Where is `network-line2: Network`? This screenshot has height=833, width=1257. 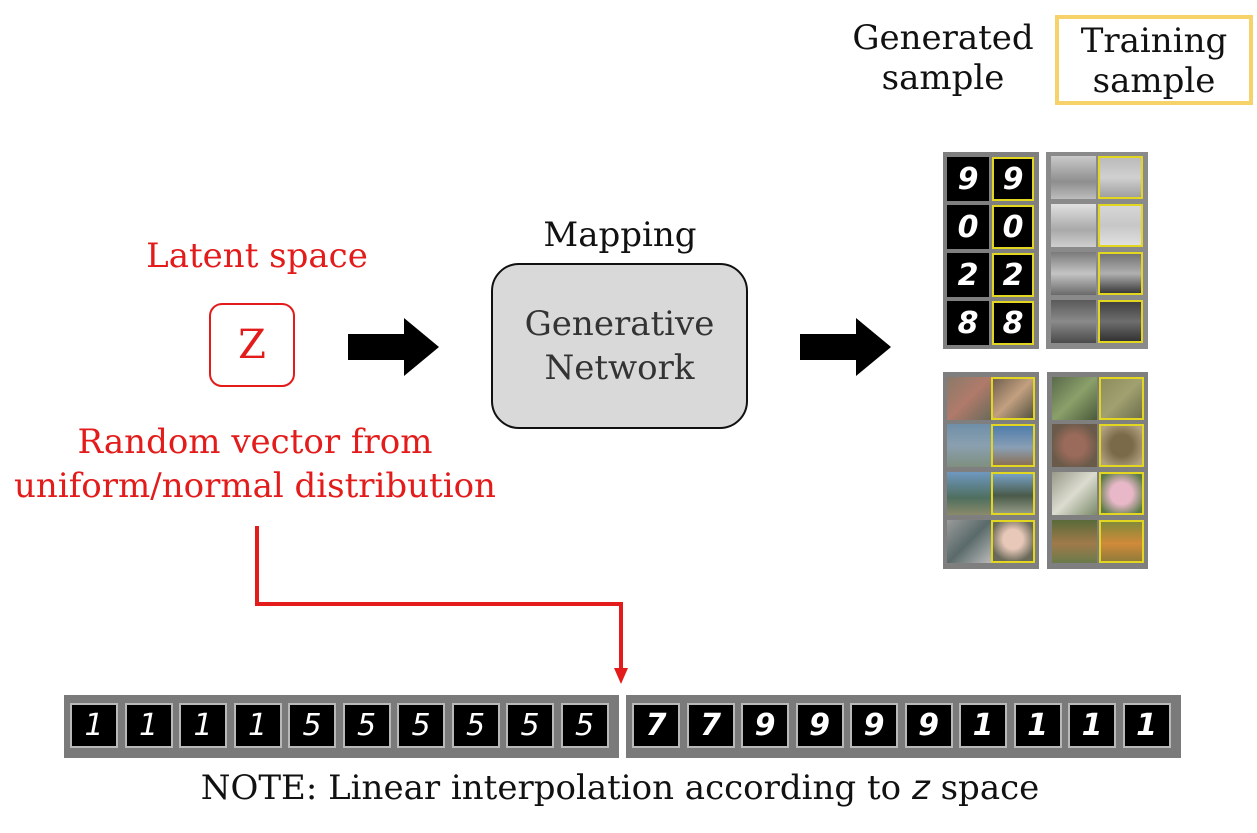
network-line2: Network is located at coordinates (619, 368).